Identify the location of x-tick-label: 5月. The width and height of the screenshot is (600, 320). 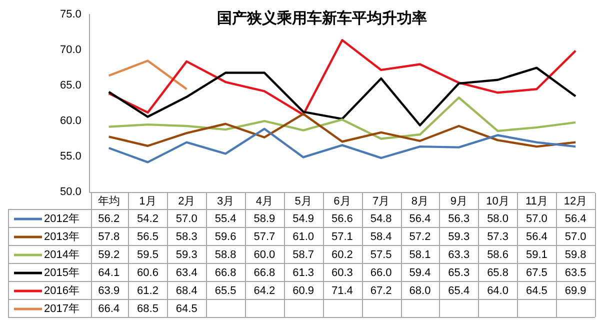
(303, 202).